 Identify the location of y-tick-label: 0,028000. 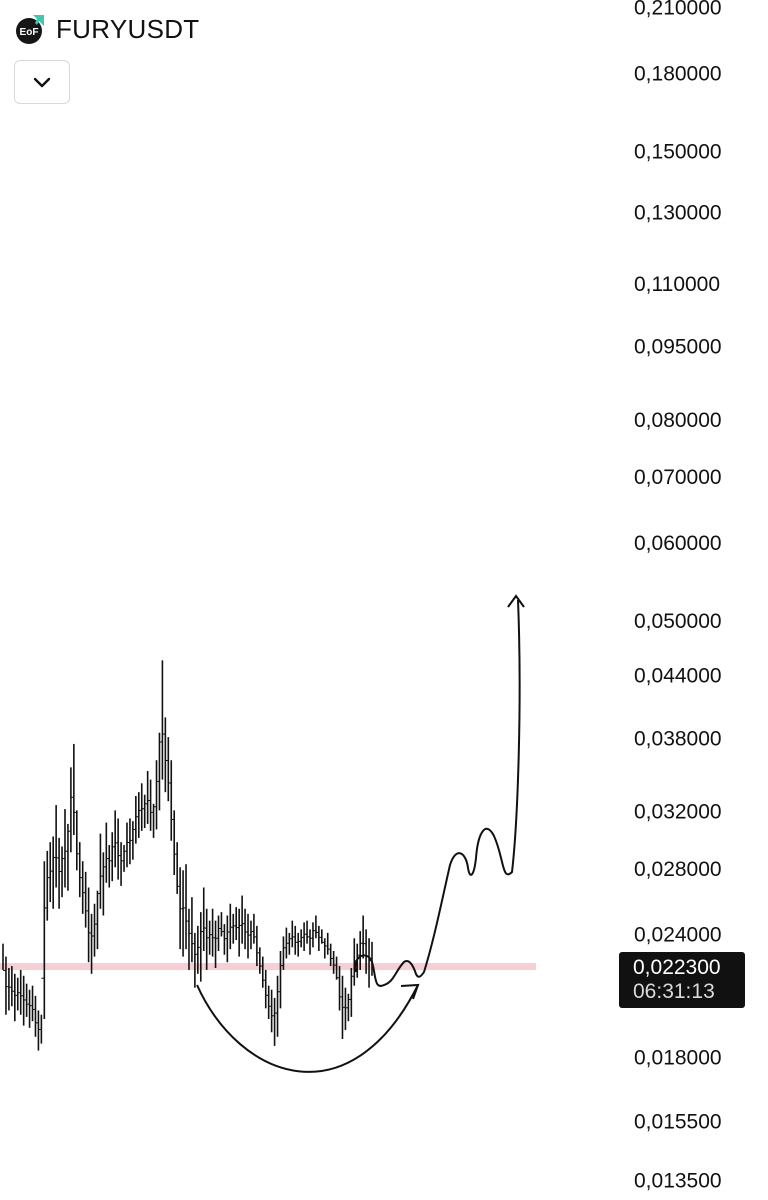
(678, 869).